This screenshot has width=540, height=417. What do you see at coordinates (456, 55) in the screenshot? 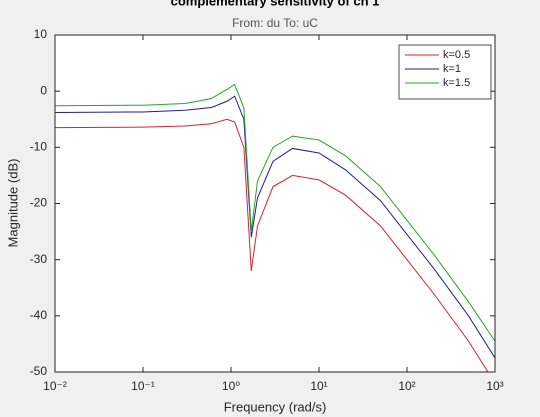
I see `legend-label: k=0.5` at bounding box center [456, 55].